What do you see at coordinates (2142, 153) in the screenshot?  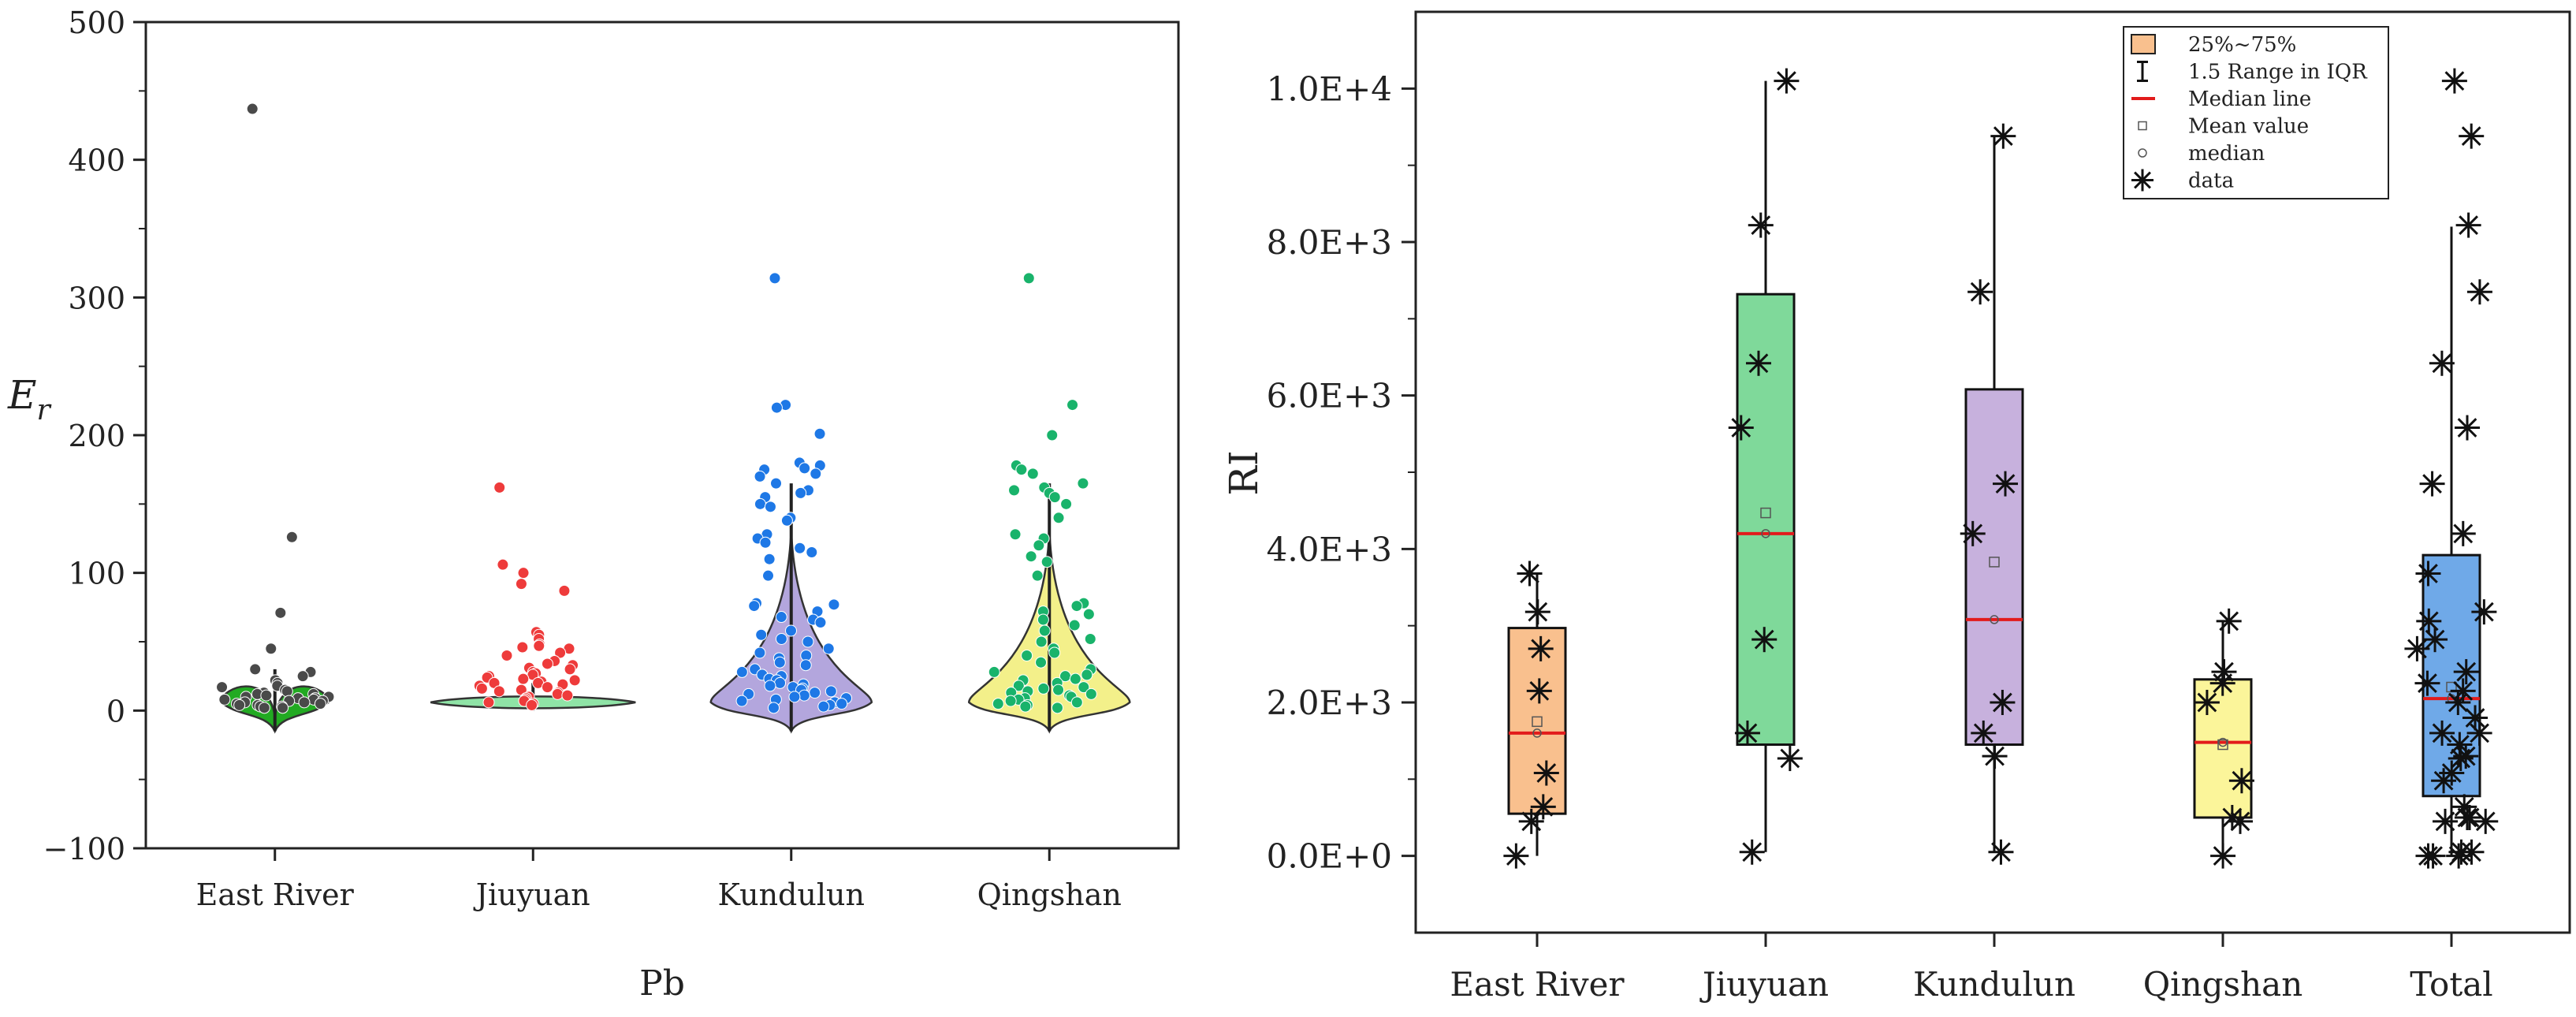 I see `legend-swatch-median` at bounding box center [2142, 153].